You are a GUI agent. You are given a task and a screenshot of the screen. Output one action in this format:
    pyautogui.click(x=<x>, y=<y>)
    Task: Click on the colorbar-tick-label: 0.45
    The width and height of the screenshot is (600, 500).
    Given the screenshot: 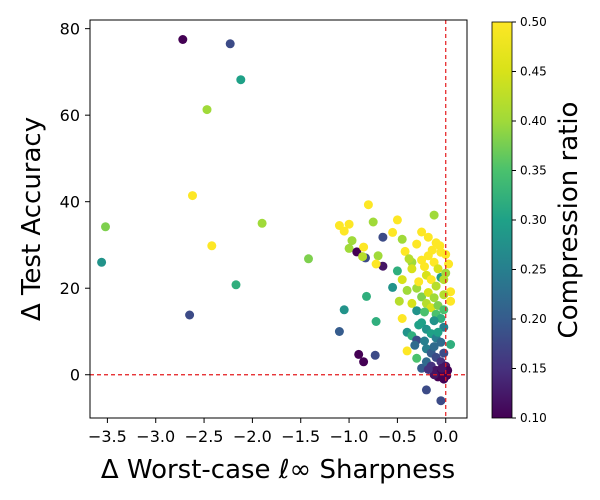 What is the action you would take?
    pyautogui.click(x=533, y=72)
    